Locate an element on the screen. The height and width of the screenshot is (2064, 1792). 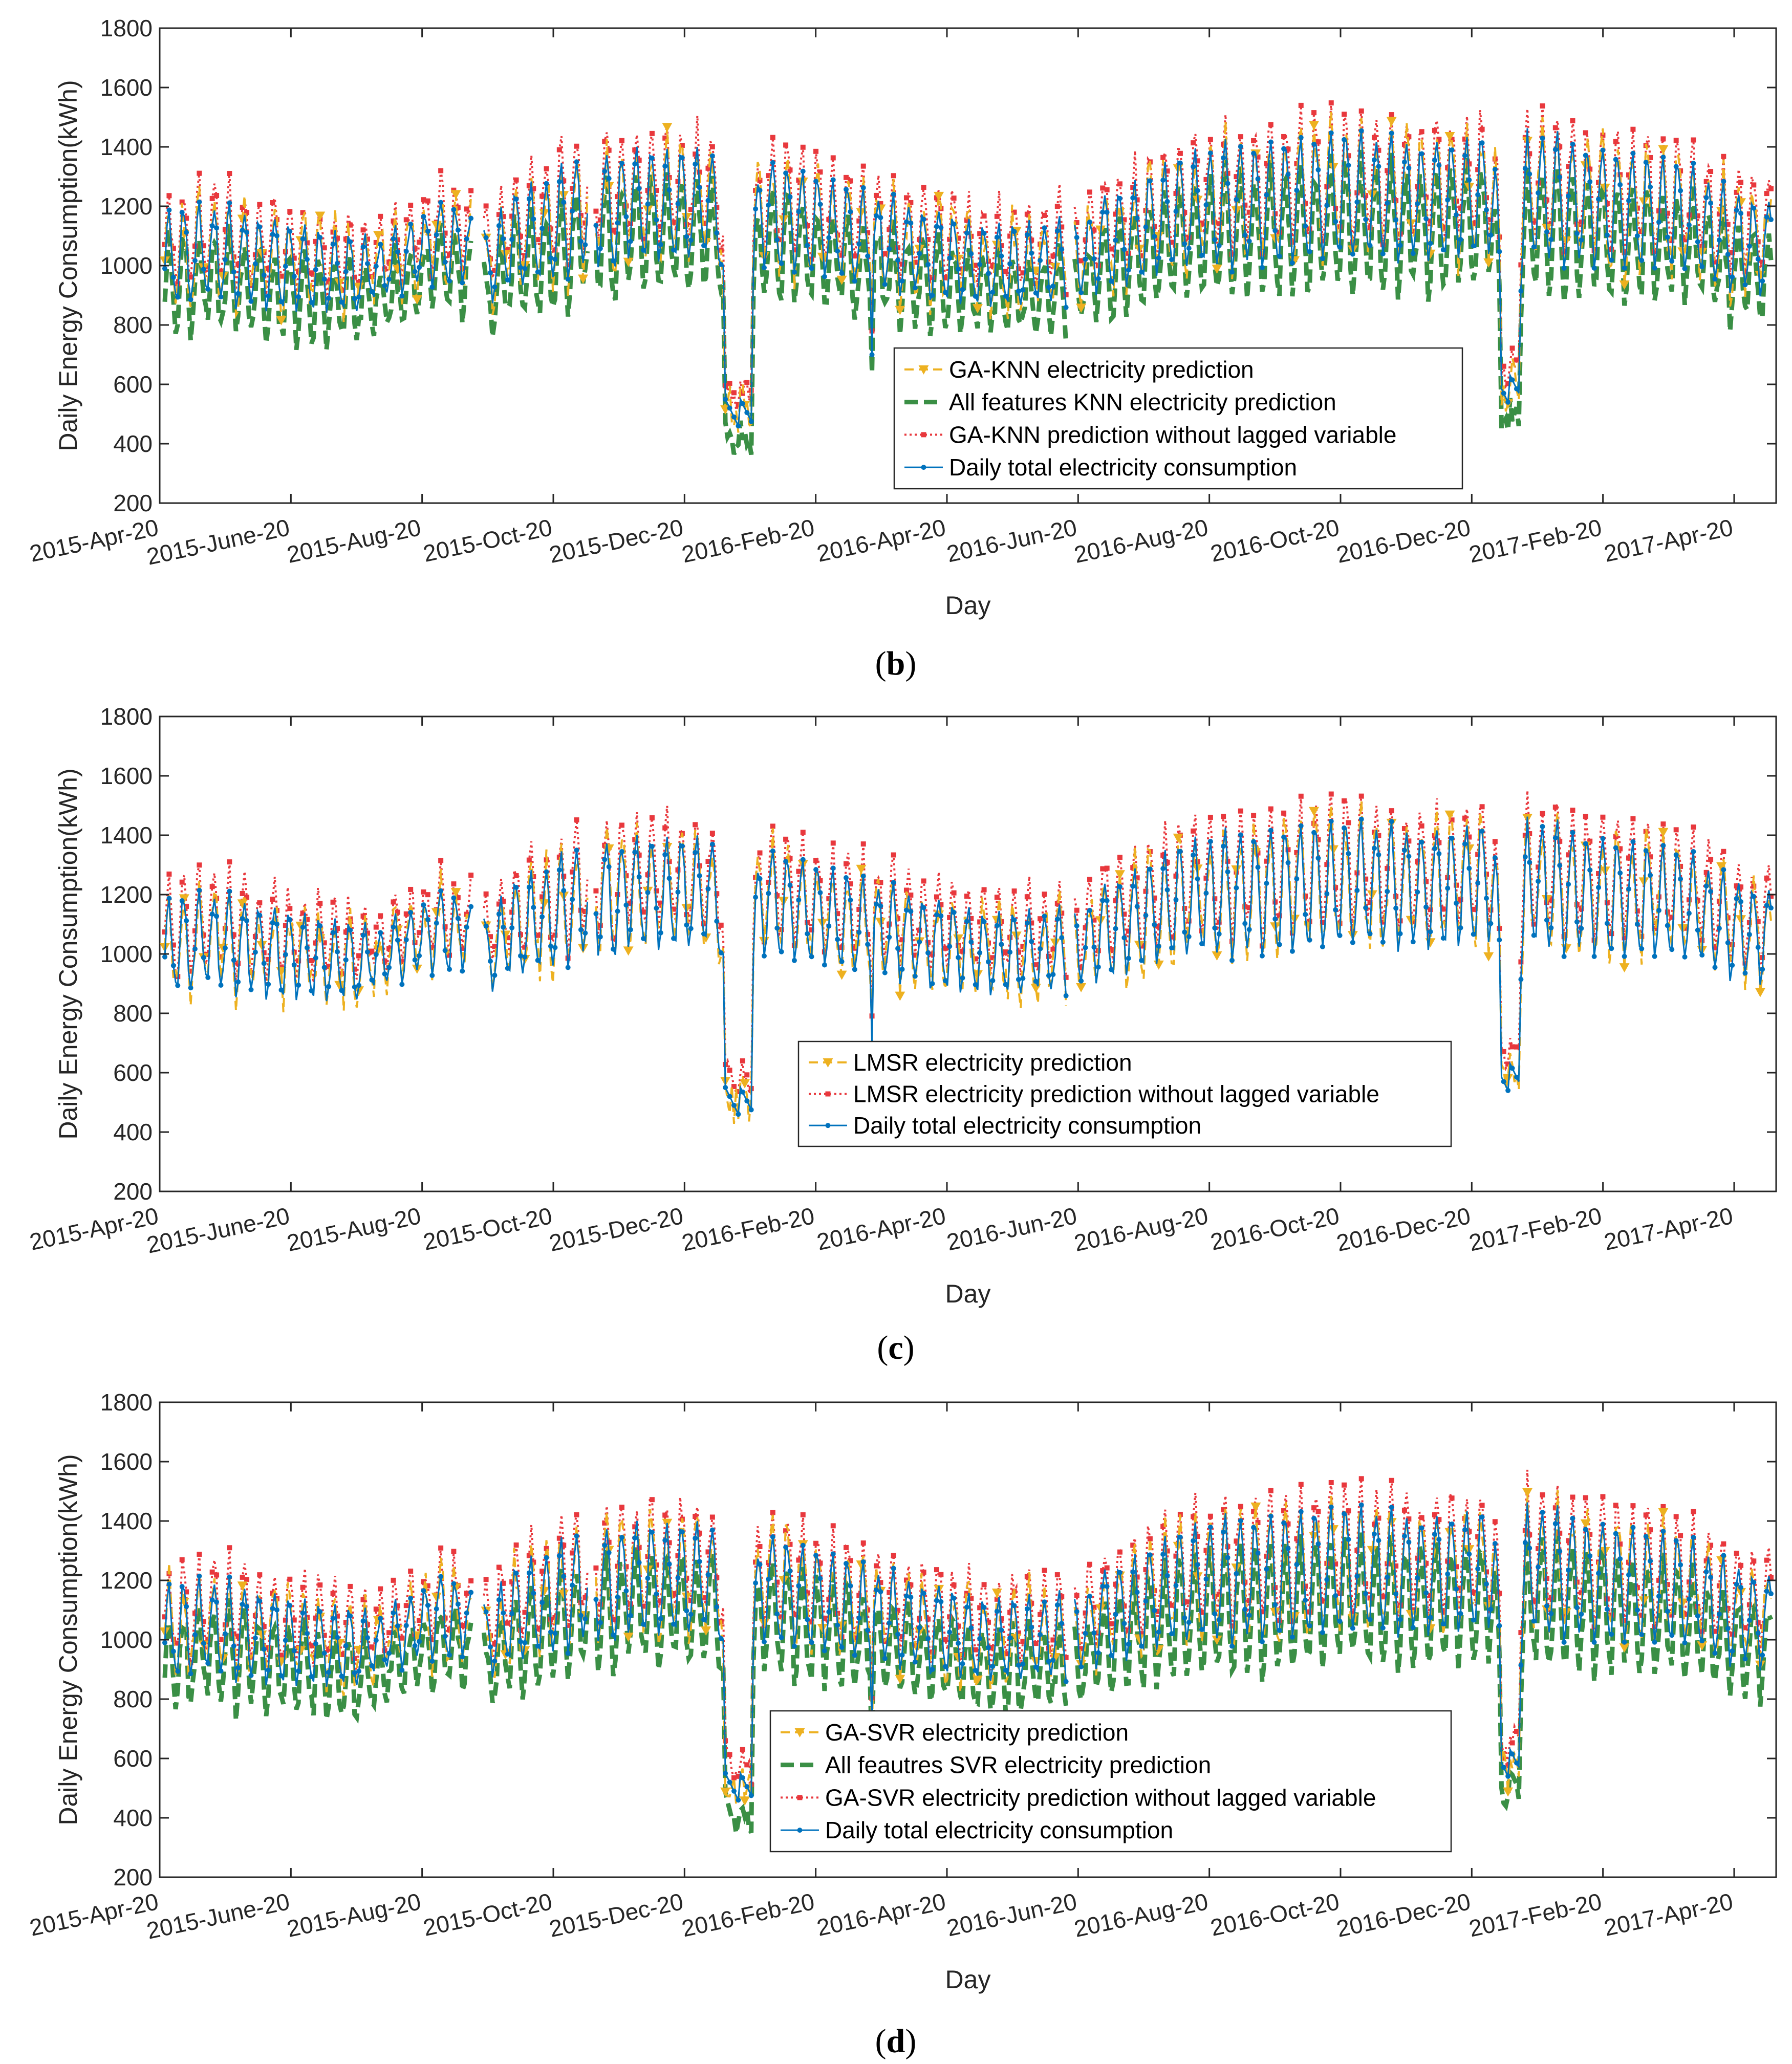
y-tick-label: 1600 is located at coordinates (127, 1461).